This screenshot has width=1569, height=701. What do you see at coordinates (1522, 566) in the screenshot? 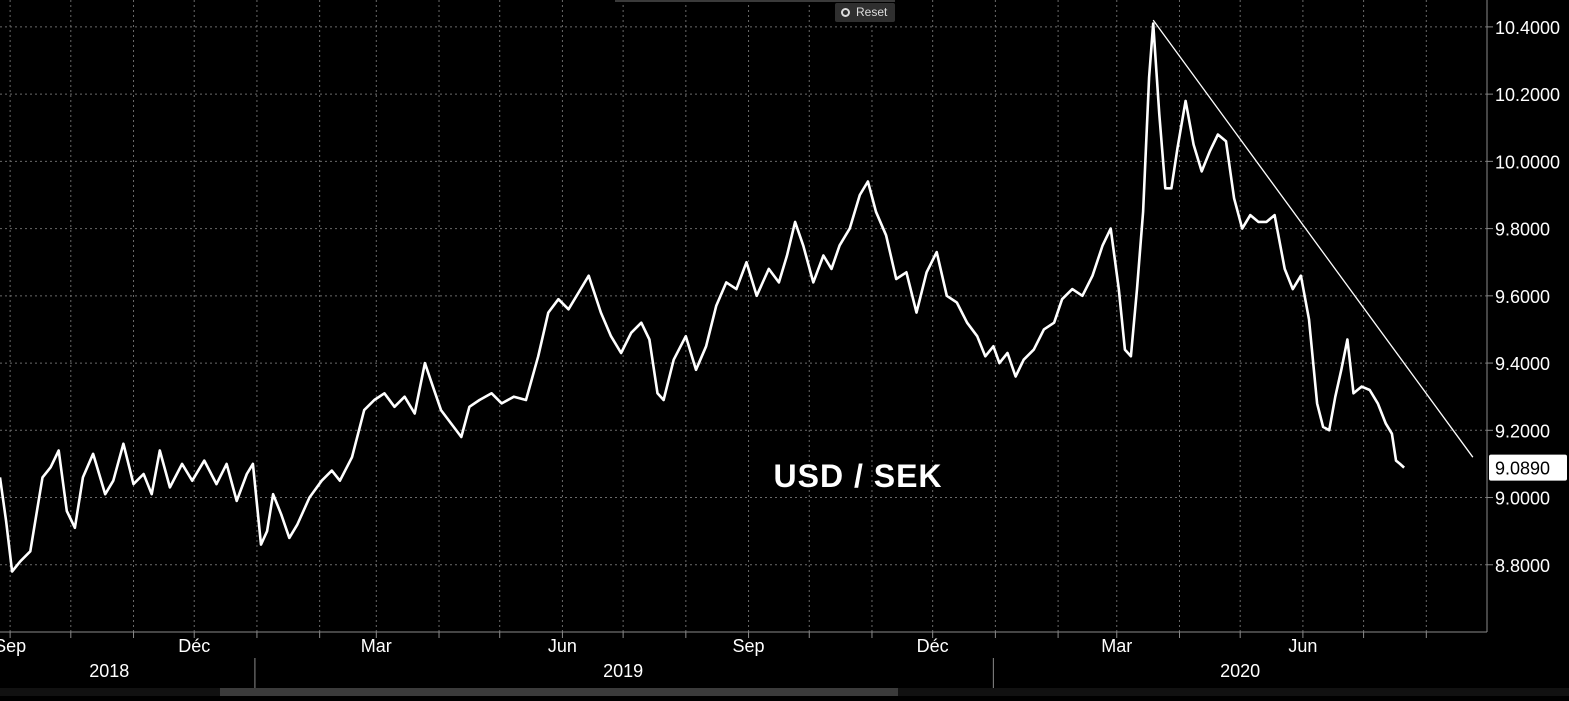
I see `y-tick-label: 8.8000` at bounding box center [1522, 566].